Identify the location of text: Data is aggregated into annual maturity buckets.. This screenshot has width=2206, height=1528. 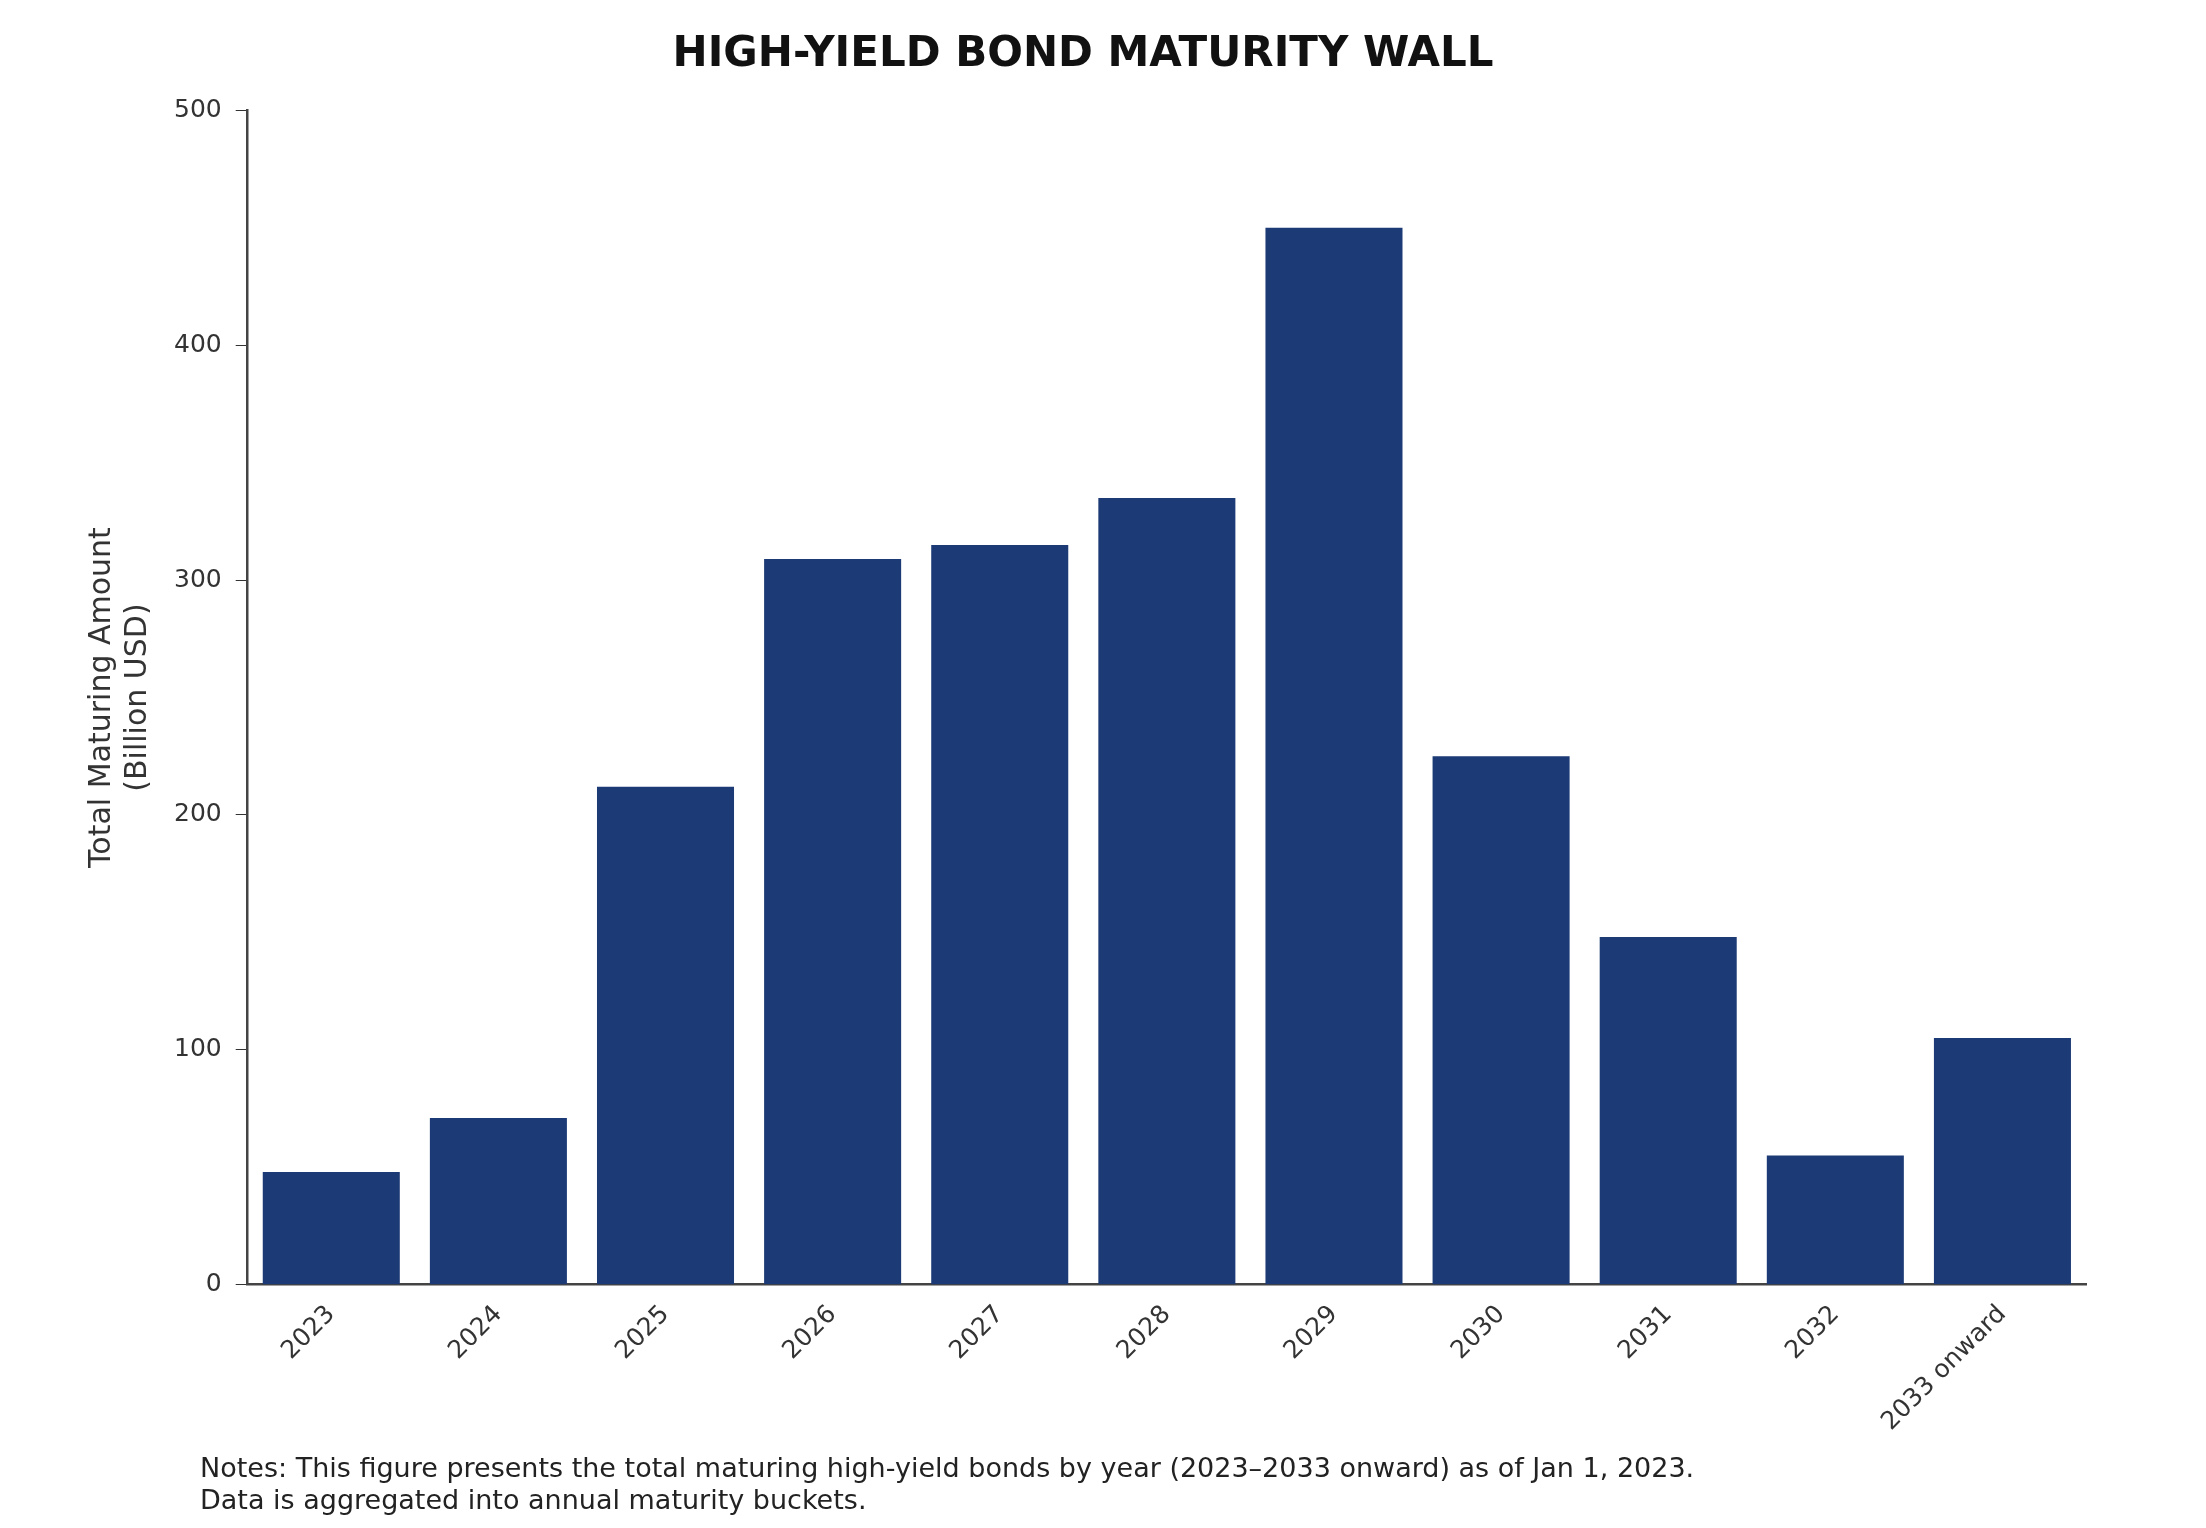
(534, 1500).